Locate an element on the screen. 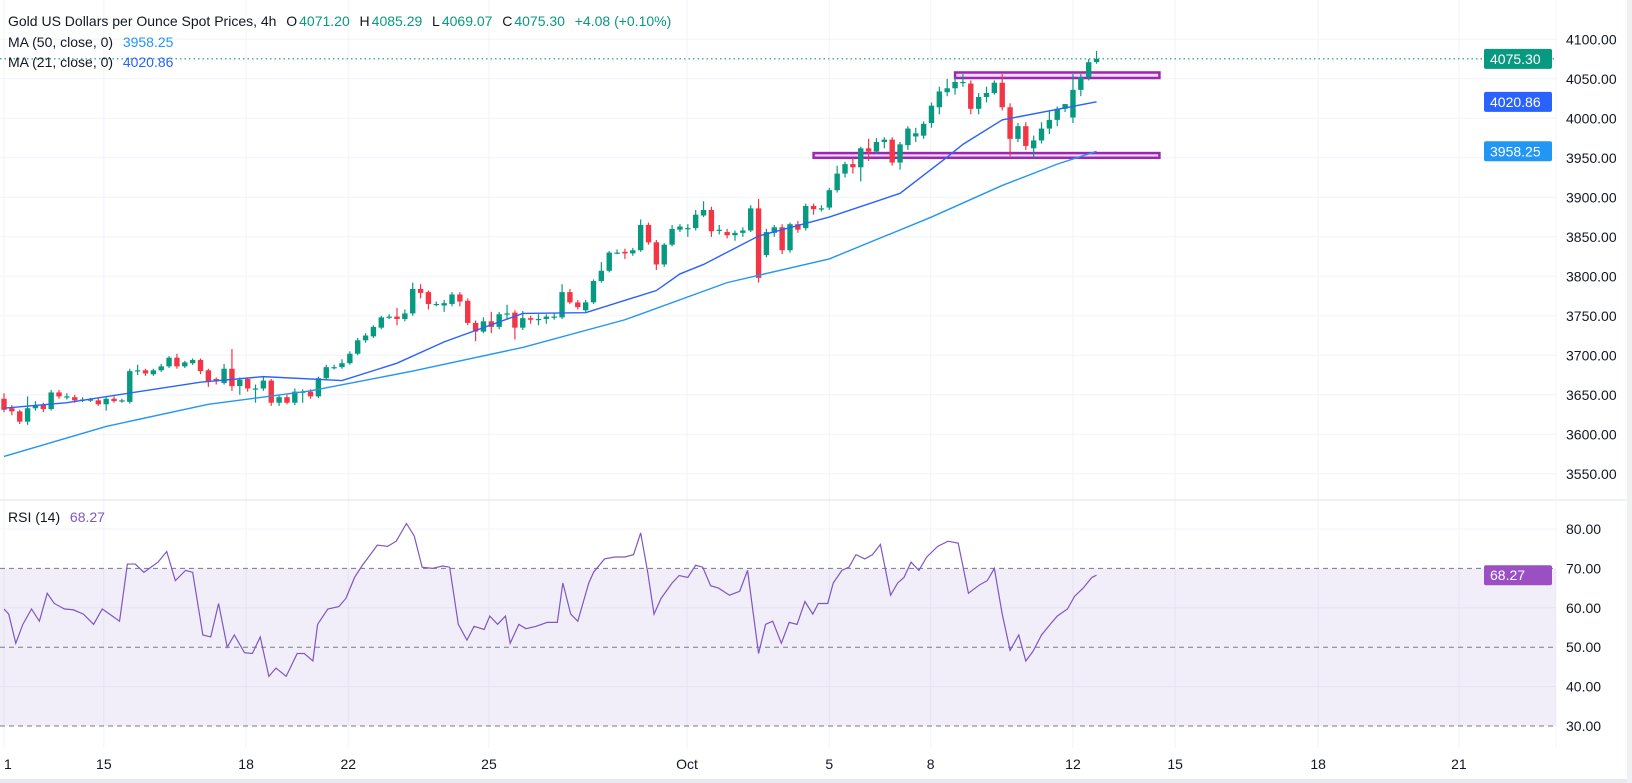 The height and width of the screenshot is (783, 1632). rsi-legend: RSI (14) 68.27 is located at coordinates (57, 517).